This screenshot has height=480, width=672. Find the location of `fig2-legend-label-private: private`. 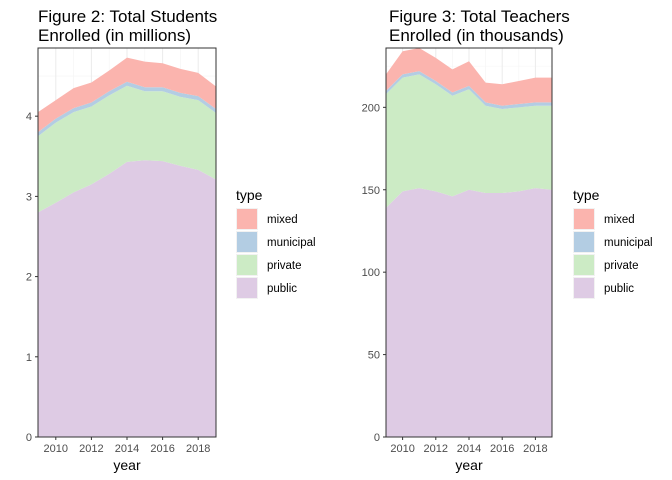

fig2-legend-label-private: private is located at coordinates (284, 266).